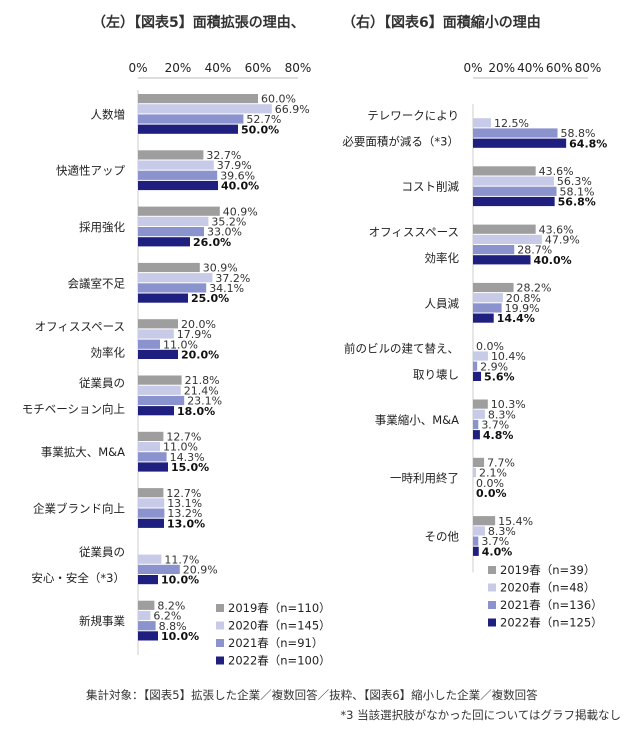 Image resolution: width=635 pixels, height=732 pixels. What do you see at coordinates (498, 435) in the screenshot?
I see `right-data-label: 4.8%` at bounding box center [498, 435].